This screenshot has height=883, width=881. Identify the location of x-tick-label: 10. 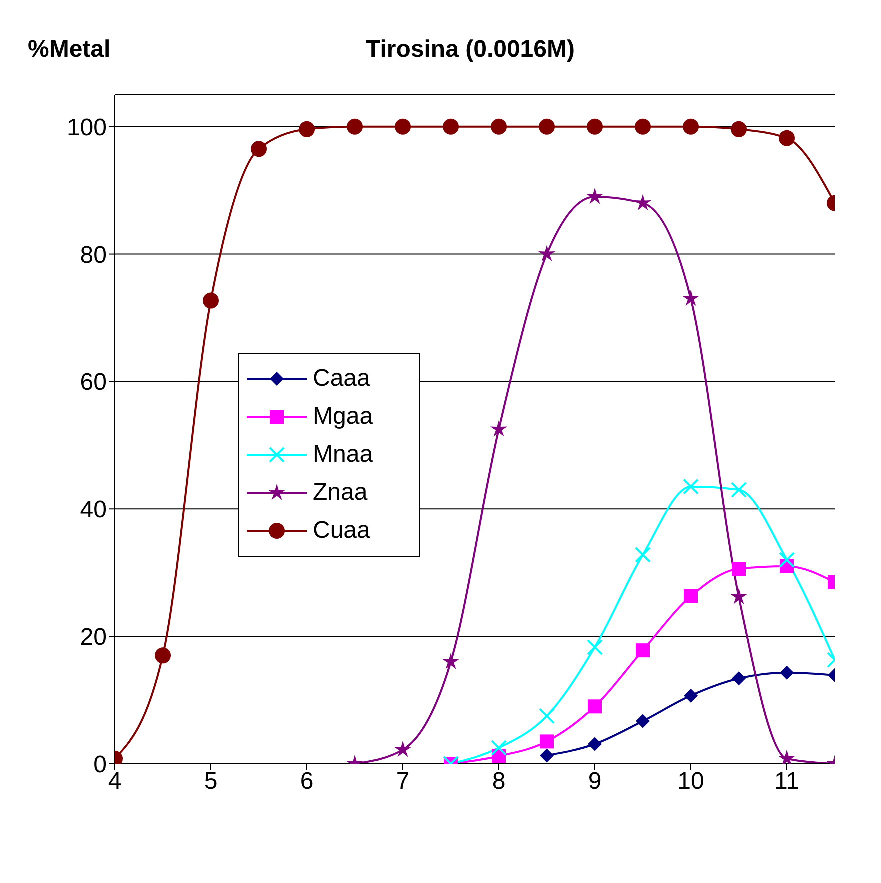
(691, 782).